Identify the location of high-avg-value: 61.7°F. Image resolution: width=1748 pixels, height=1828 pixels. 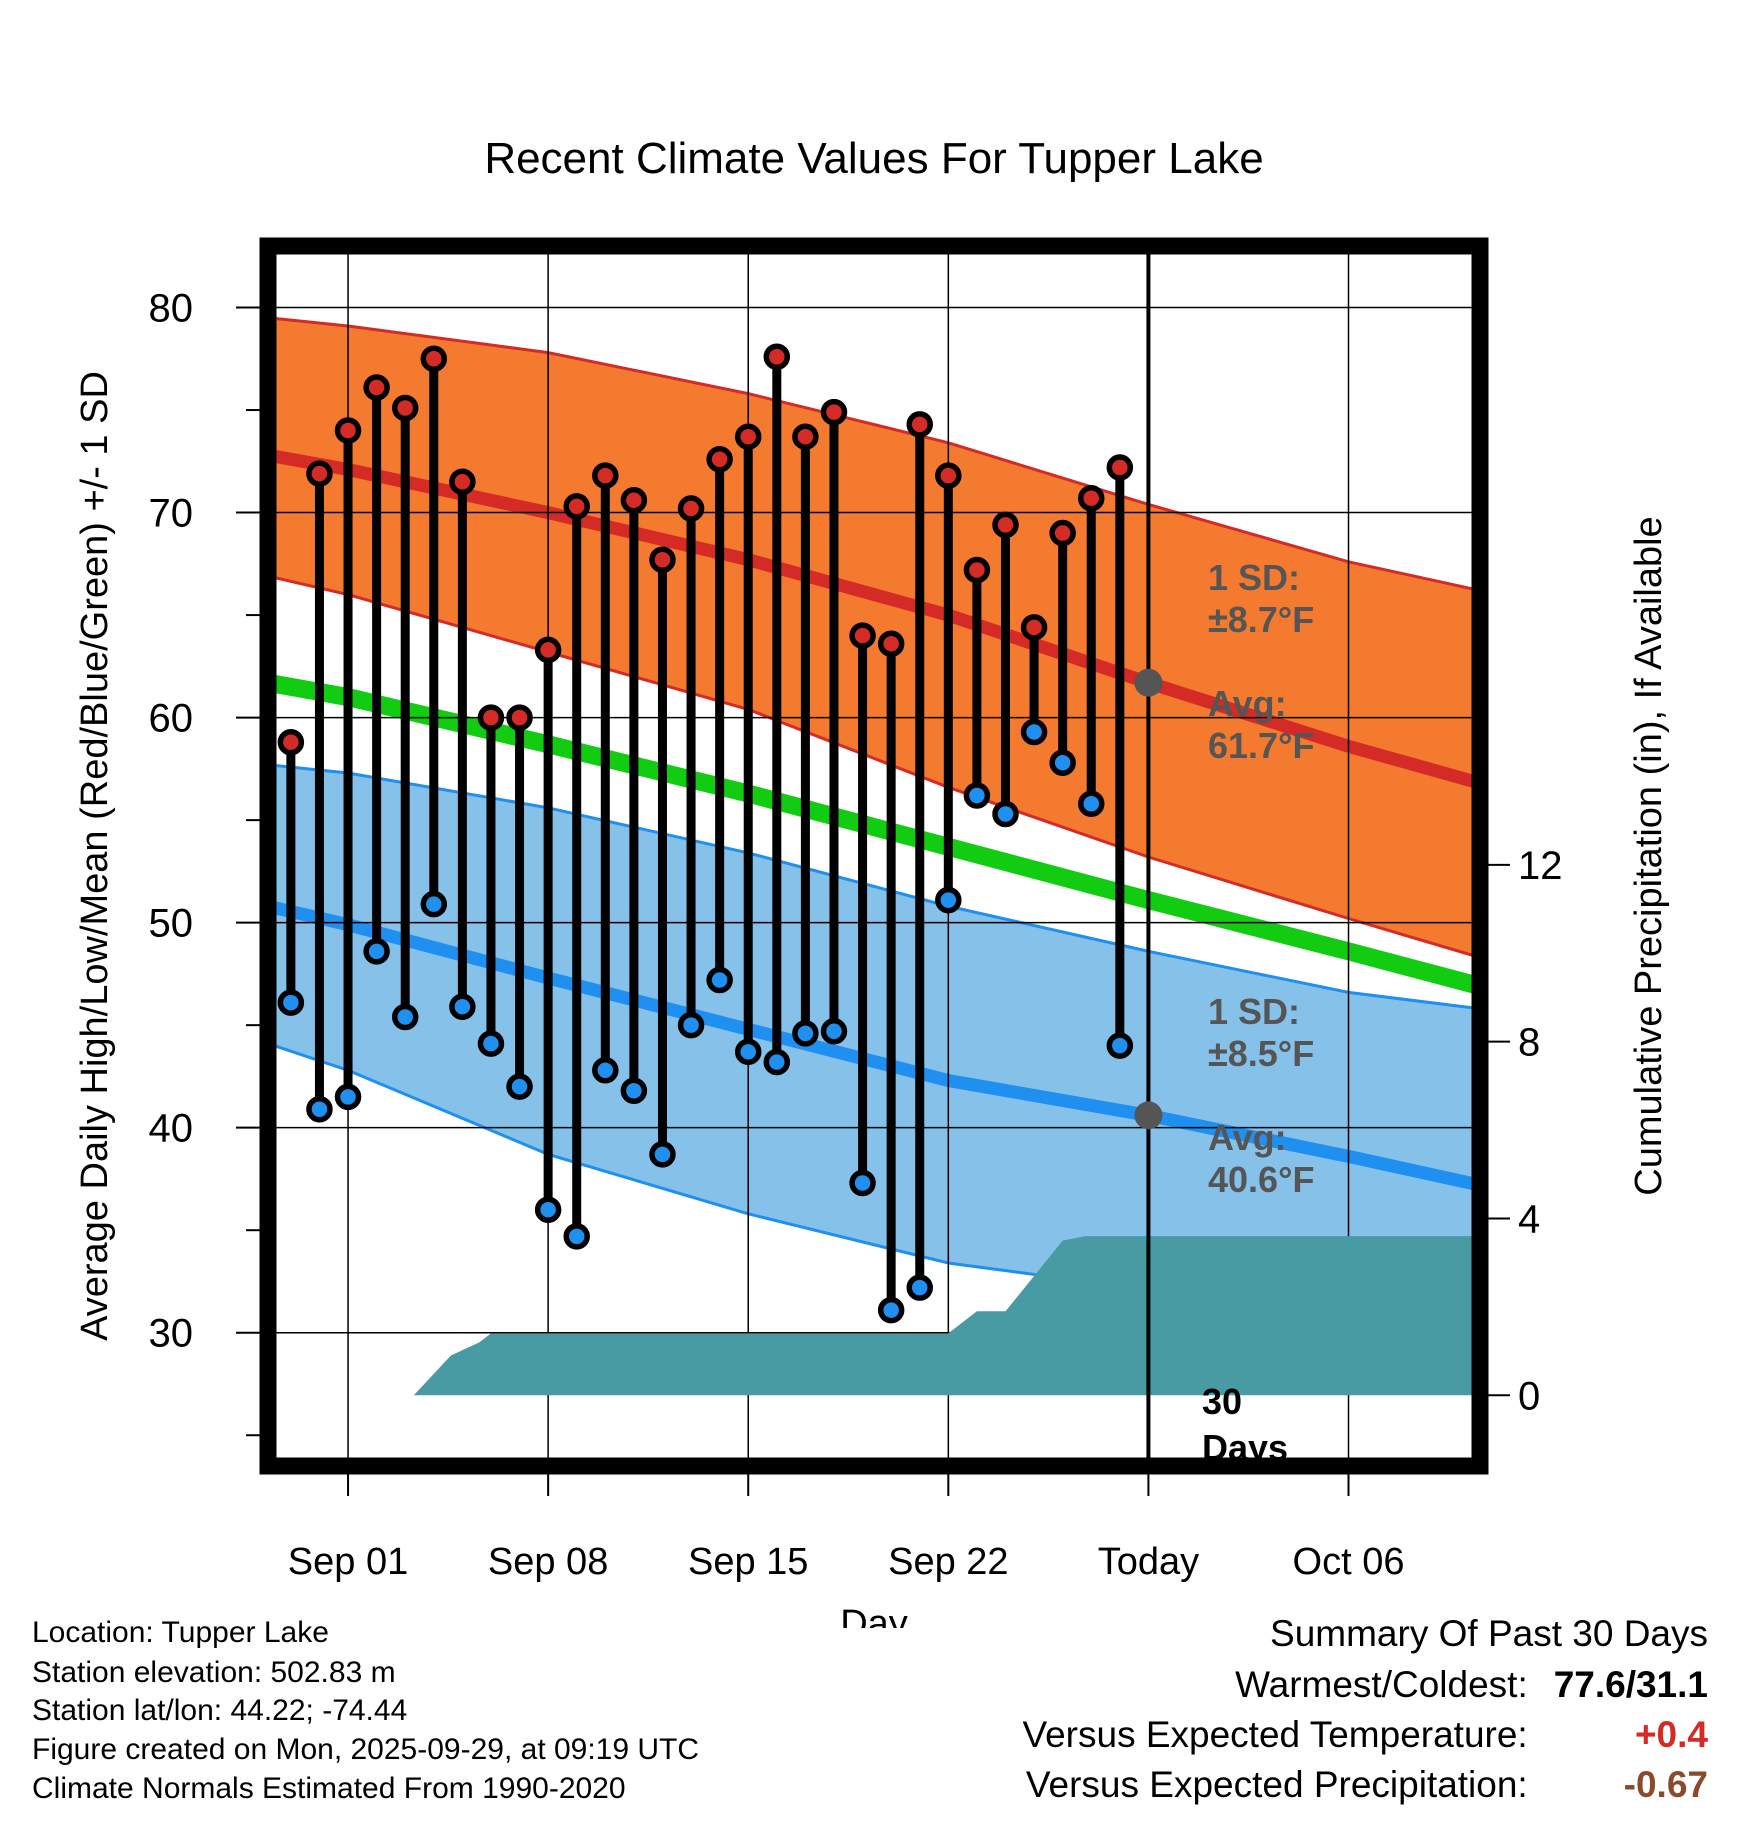
(1261, 745).